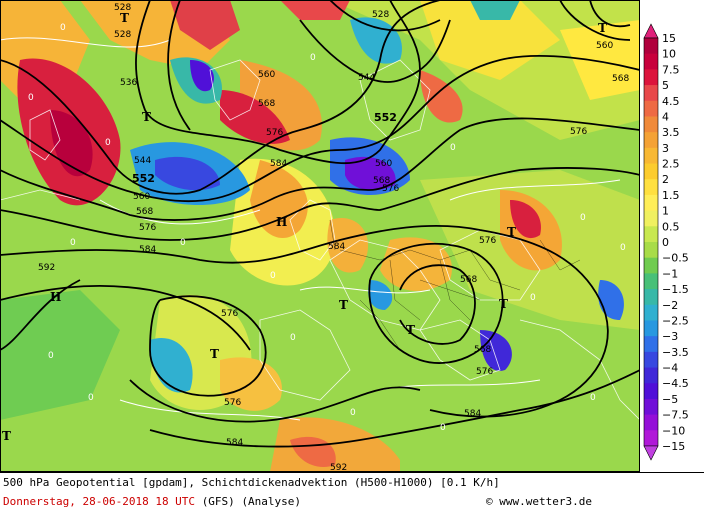 The image size is (704, 514). Describe the element at coordinates (665, 116) in the screenshot. I see `legend-tick-label: 4` at that location.